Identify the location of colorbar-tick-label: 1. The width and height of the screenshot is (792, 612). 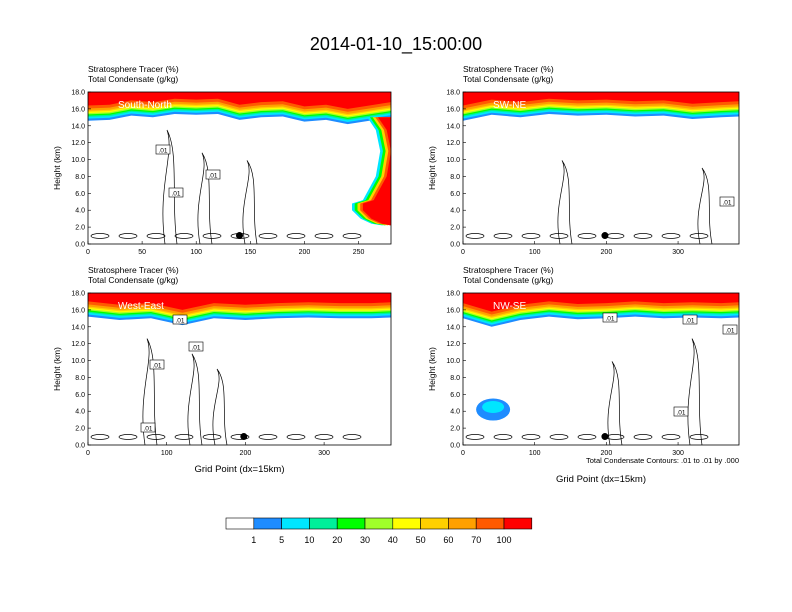
(253, 540).